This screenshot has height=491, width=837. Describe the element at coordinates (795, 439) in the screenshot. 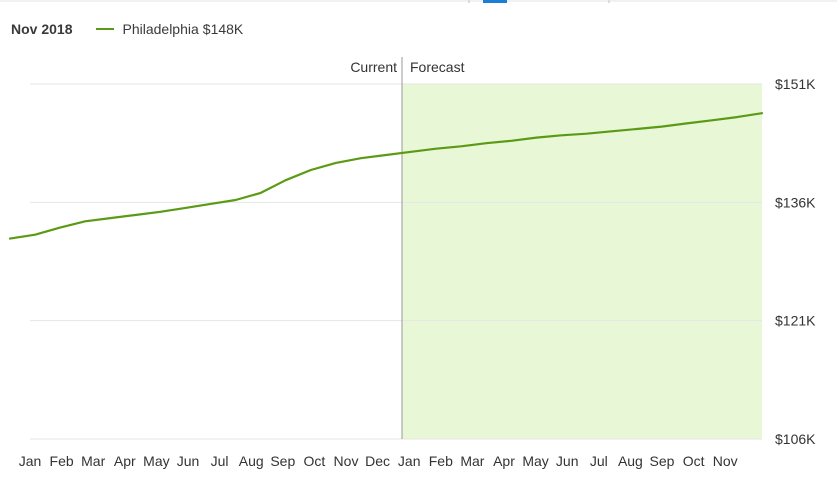

I see `y-tick-label: $106K` at that location.